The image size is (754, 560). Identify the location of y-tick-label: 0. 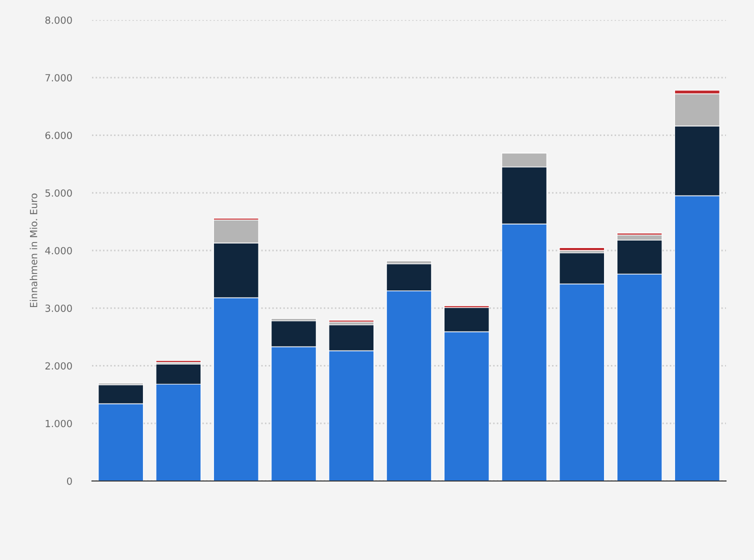
(69, 481).